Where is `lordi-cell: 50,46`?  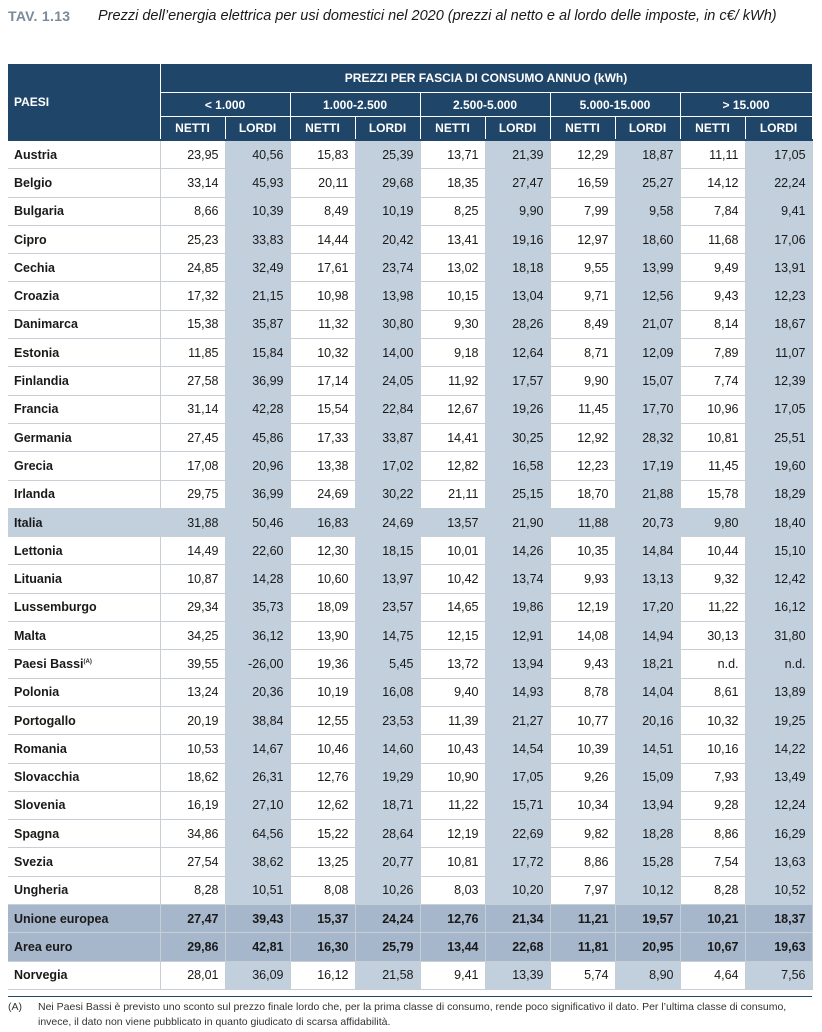 lordi-cell: 50,46 is located at coordinates (257, 522).